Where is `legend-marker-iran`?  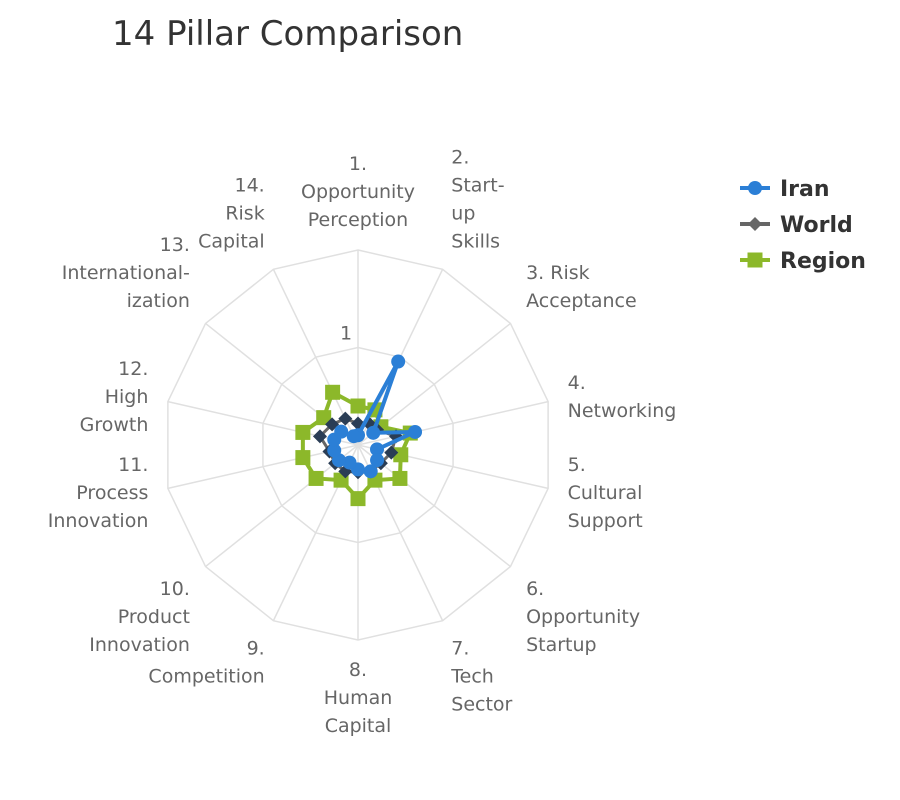 legend-marker-iran is located at coordinates (755, 188).